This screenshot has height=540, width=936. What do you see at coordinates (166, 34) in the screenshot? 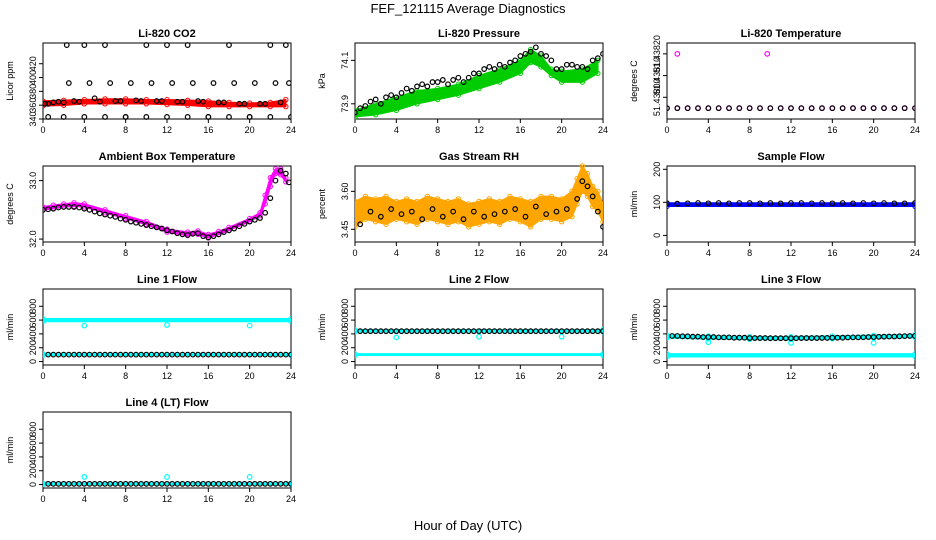
I see `panel-title: Li-820 CO2` at bounding box center [166, 34].